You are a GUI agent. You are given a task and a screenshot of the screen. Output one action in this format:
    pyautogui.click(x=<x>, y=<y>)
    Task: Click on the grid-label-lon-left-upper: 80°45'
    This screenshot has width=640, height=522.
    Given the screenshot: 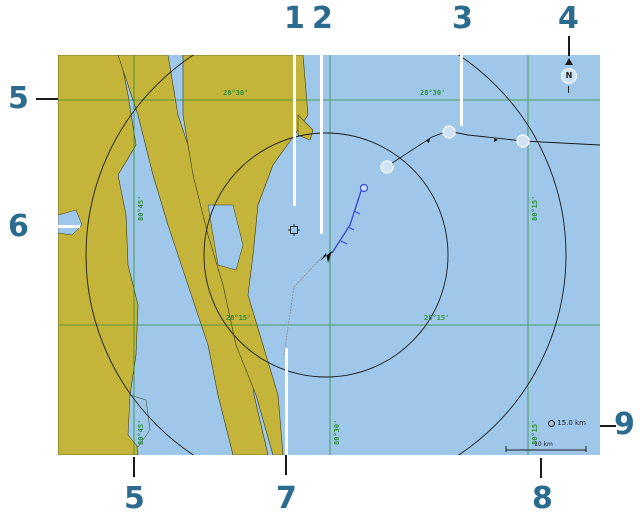 What is the action you would take?
    pyautogui.click(x=141, y=208)
    